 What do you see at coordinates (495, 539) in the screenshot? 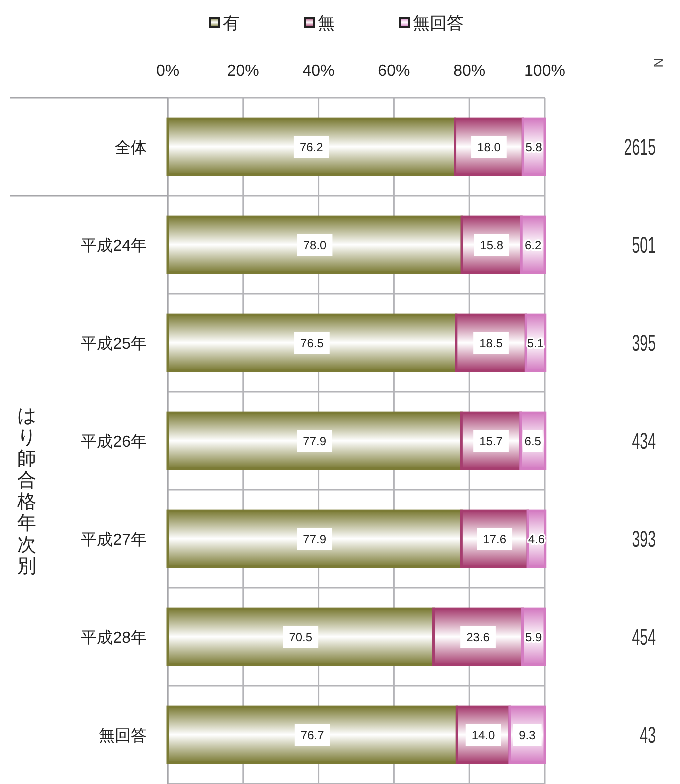
I see `data-label: 17.6` at bounding box center [495, 539].